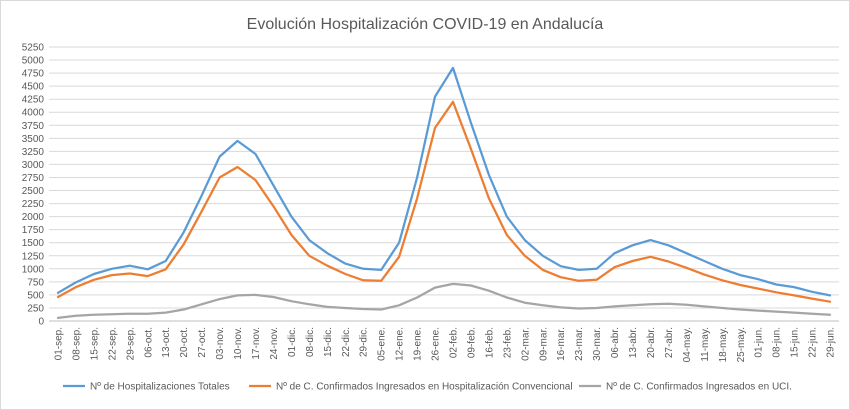 This screenshot has width=850, height=410. Describe the element at coordinates (346, 342) in the screenshot. I see `x-tick-label: 22-dic.` at that location.